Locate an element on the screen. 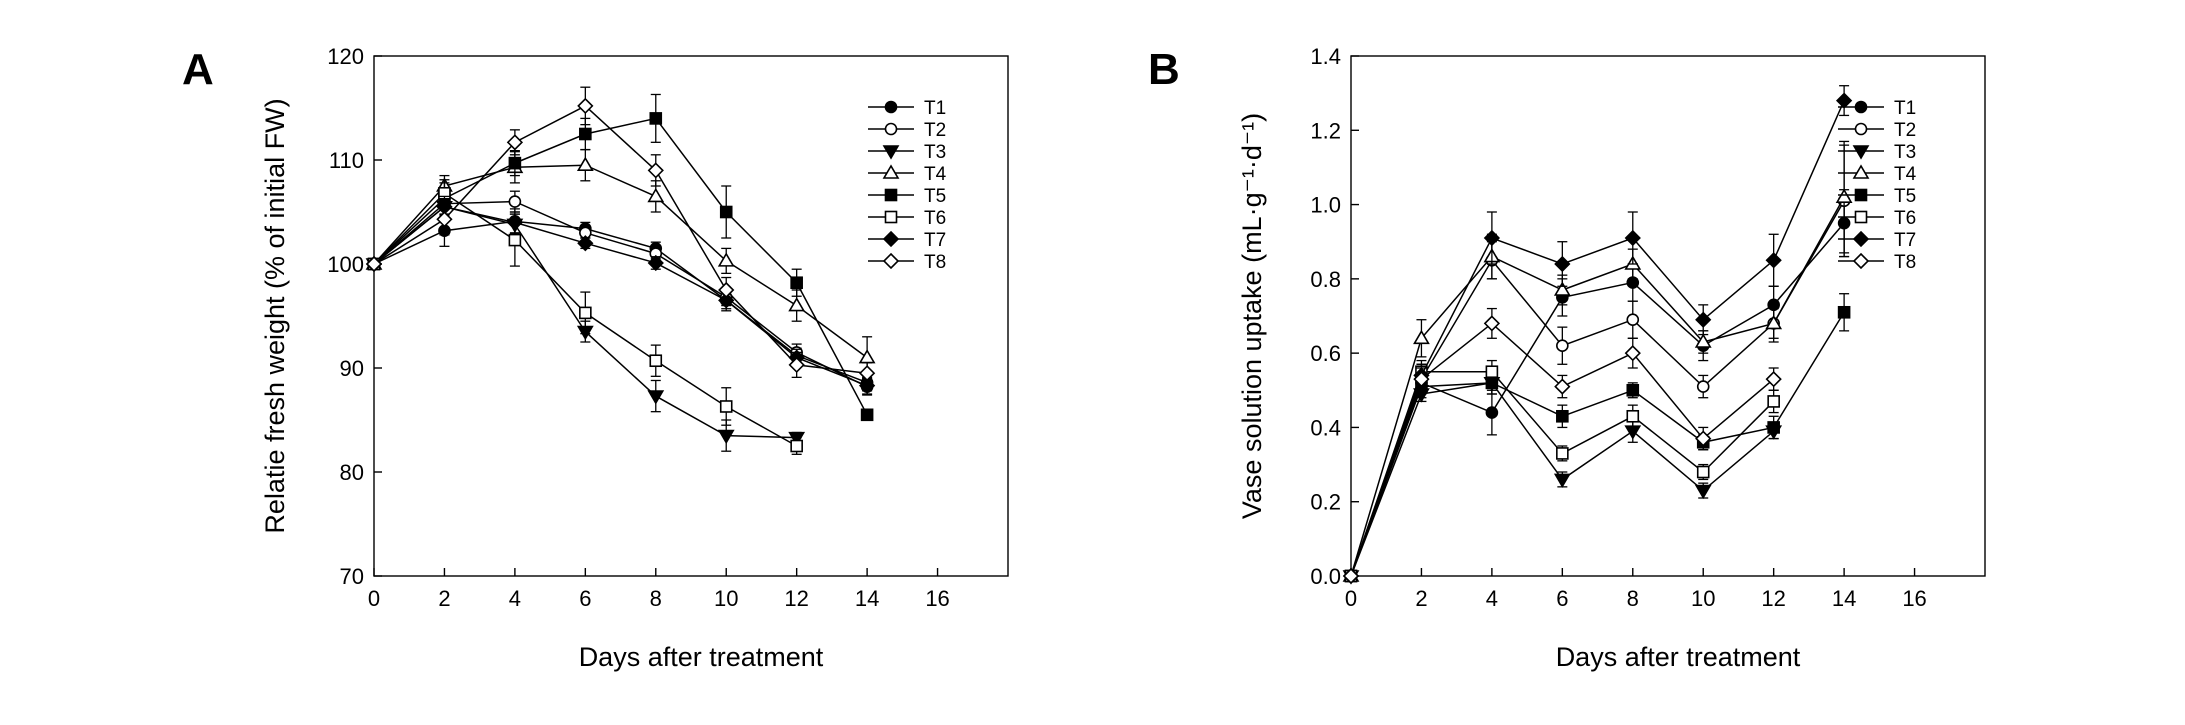  y-tick-label: 1.0 is located at coordinates (1325, 205).